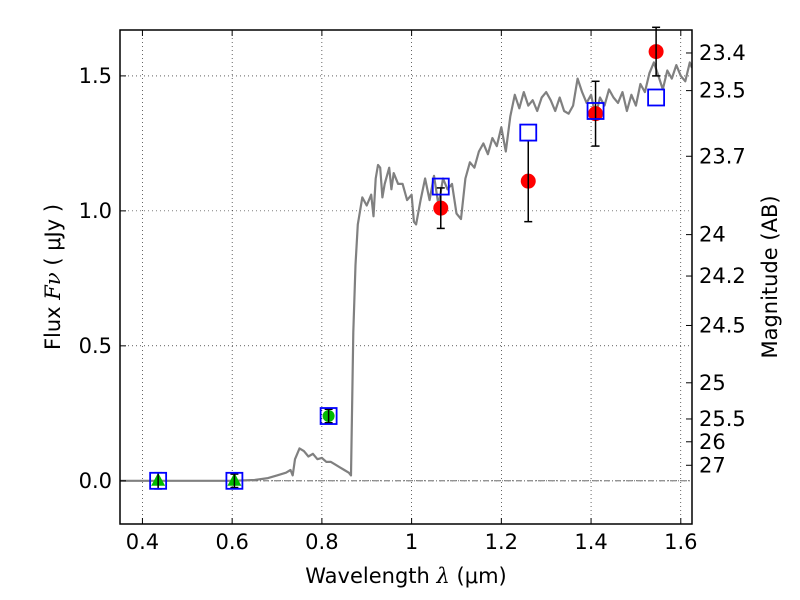 Image resolution: width=800 pixels, height=600 pixels. I want to click on y-tick-label: 1.5, so click(95, 76).